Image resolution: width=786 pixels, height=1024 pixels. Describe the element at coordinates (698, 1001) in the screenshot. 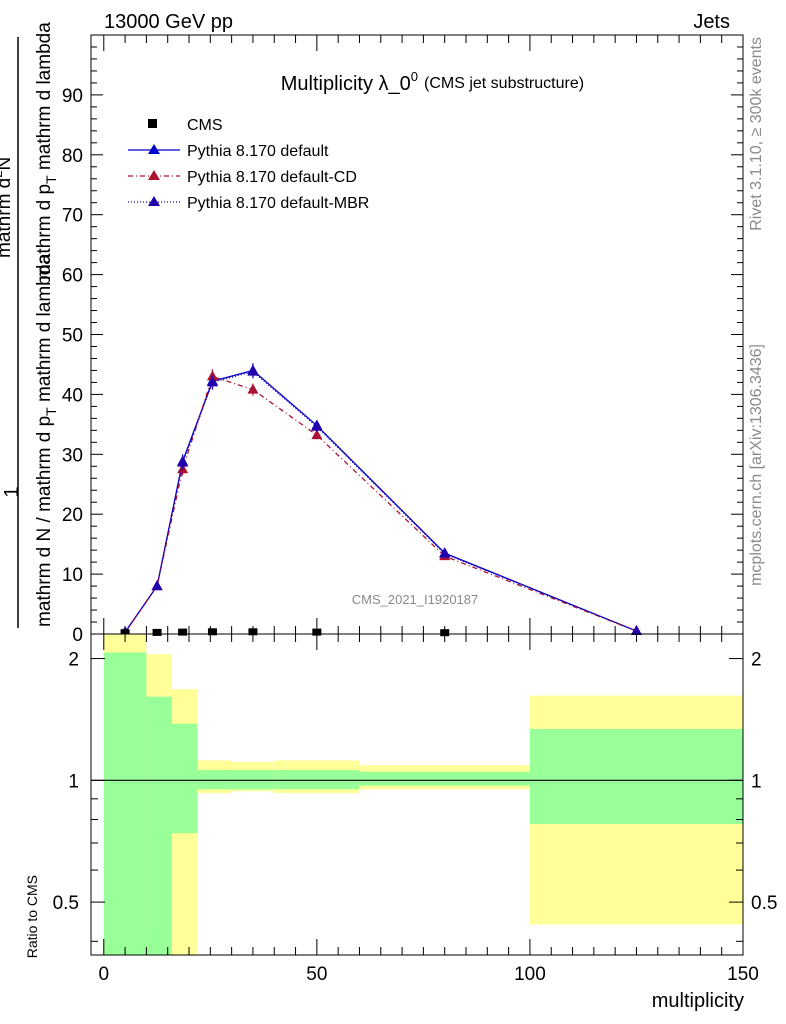

I see `x-axis-label: multiplicity` at that location.